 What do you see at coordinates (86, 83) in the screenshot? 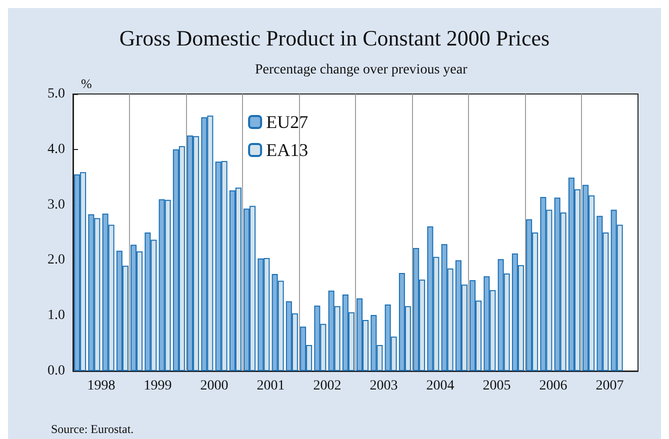
I see `y-axis-title: %` at bounding box center [86, 83].